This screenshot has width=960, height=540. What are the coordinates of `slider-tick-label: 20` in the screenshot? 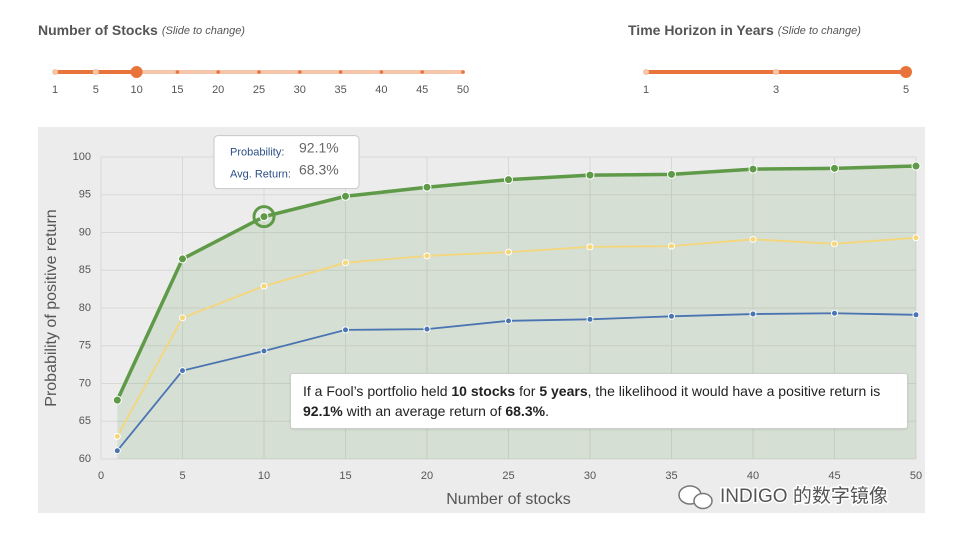 It's located at (218, 90).